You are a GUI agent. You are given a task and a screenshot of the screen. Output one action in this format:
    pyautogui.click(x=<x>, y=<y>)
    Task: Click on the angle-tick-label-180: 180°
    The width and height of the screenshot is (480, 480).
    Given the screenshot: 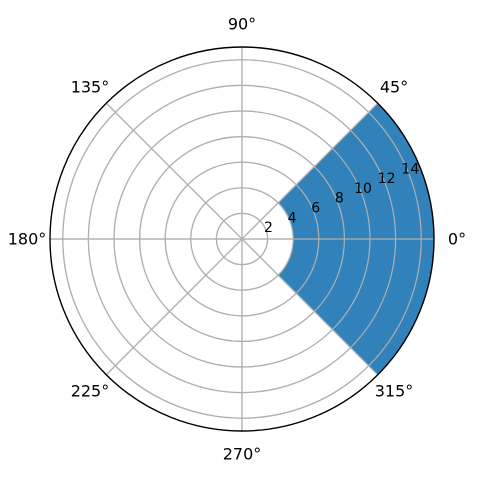 What is the action you would take?
    pyautogui.click(x=27, y=239)
    